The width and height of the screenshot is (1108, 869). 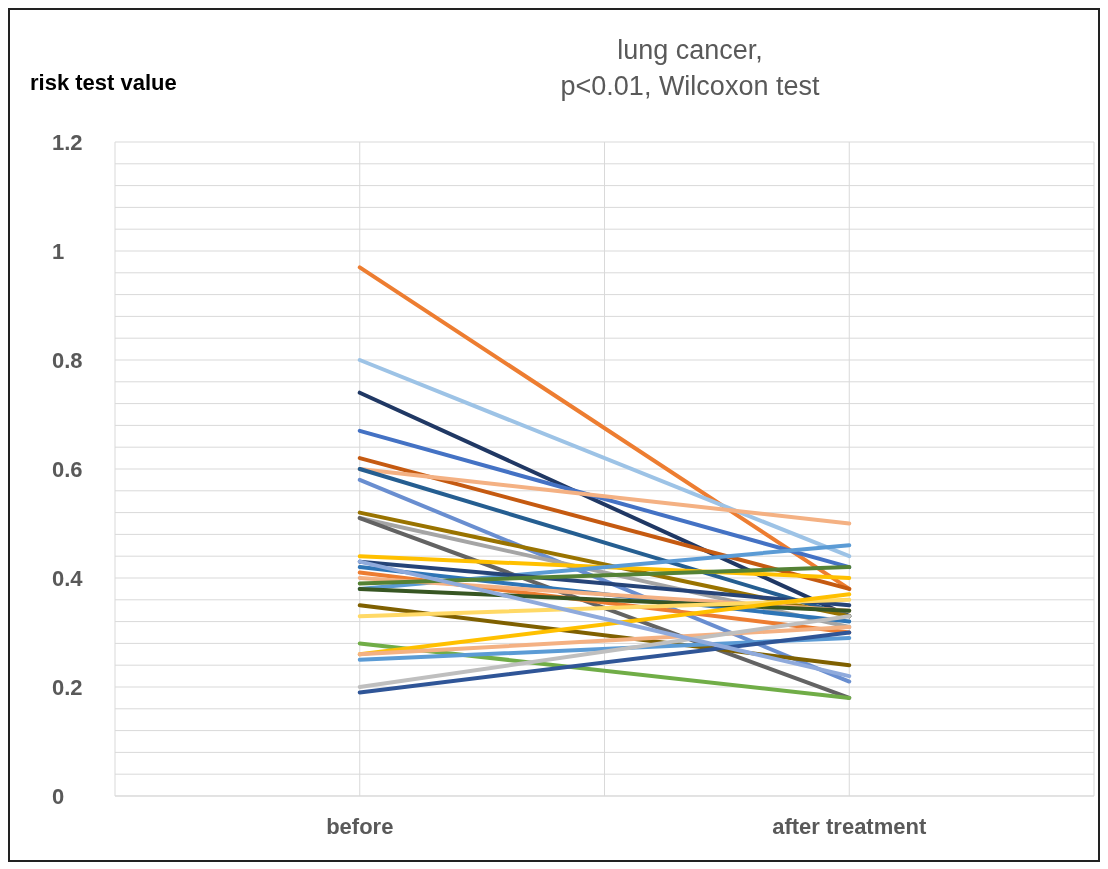 What do you see at coordinates (58, 796) in the screenshot?
I see `y-tick-label: 0` at bounding box center [58, 796].